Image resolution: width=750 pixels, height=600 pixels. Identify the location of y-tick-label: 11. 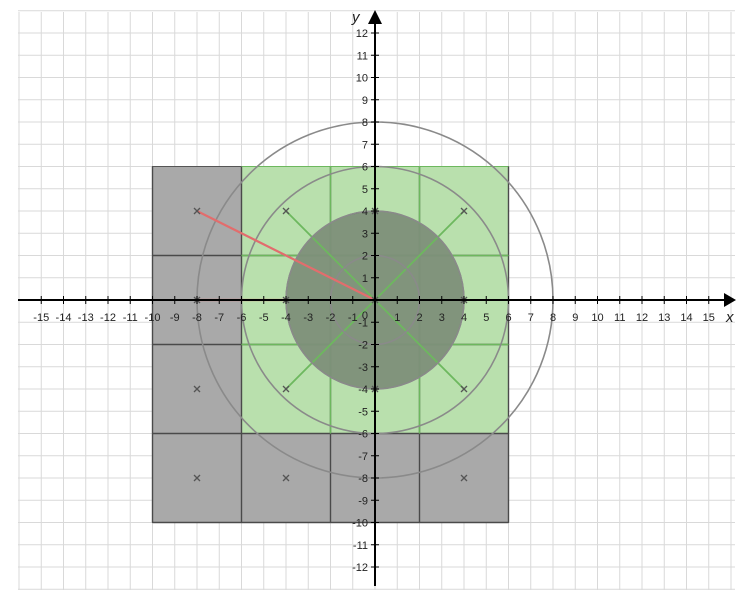
(362, 56).